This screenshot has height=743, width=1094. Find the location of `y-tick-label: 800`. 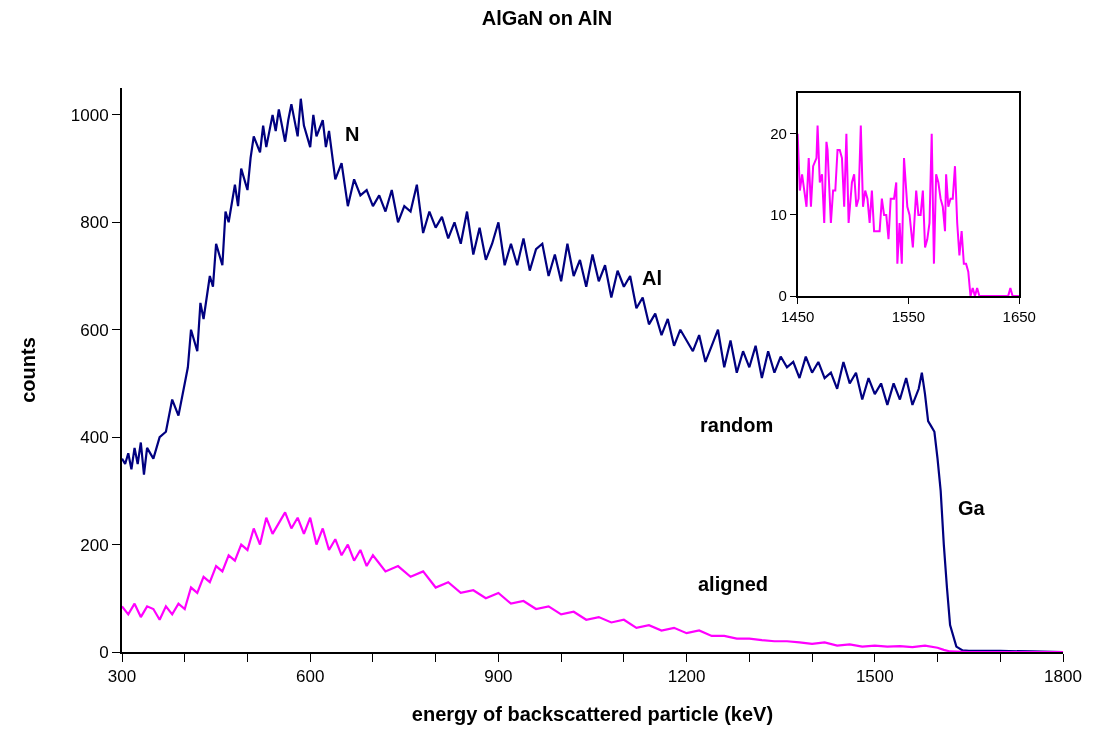

y-tick-label: 800 is located at coordinates (94, 223).